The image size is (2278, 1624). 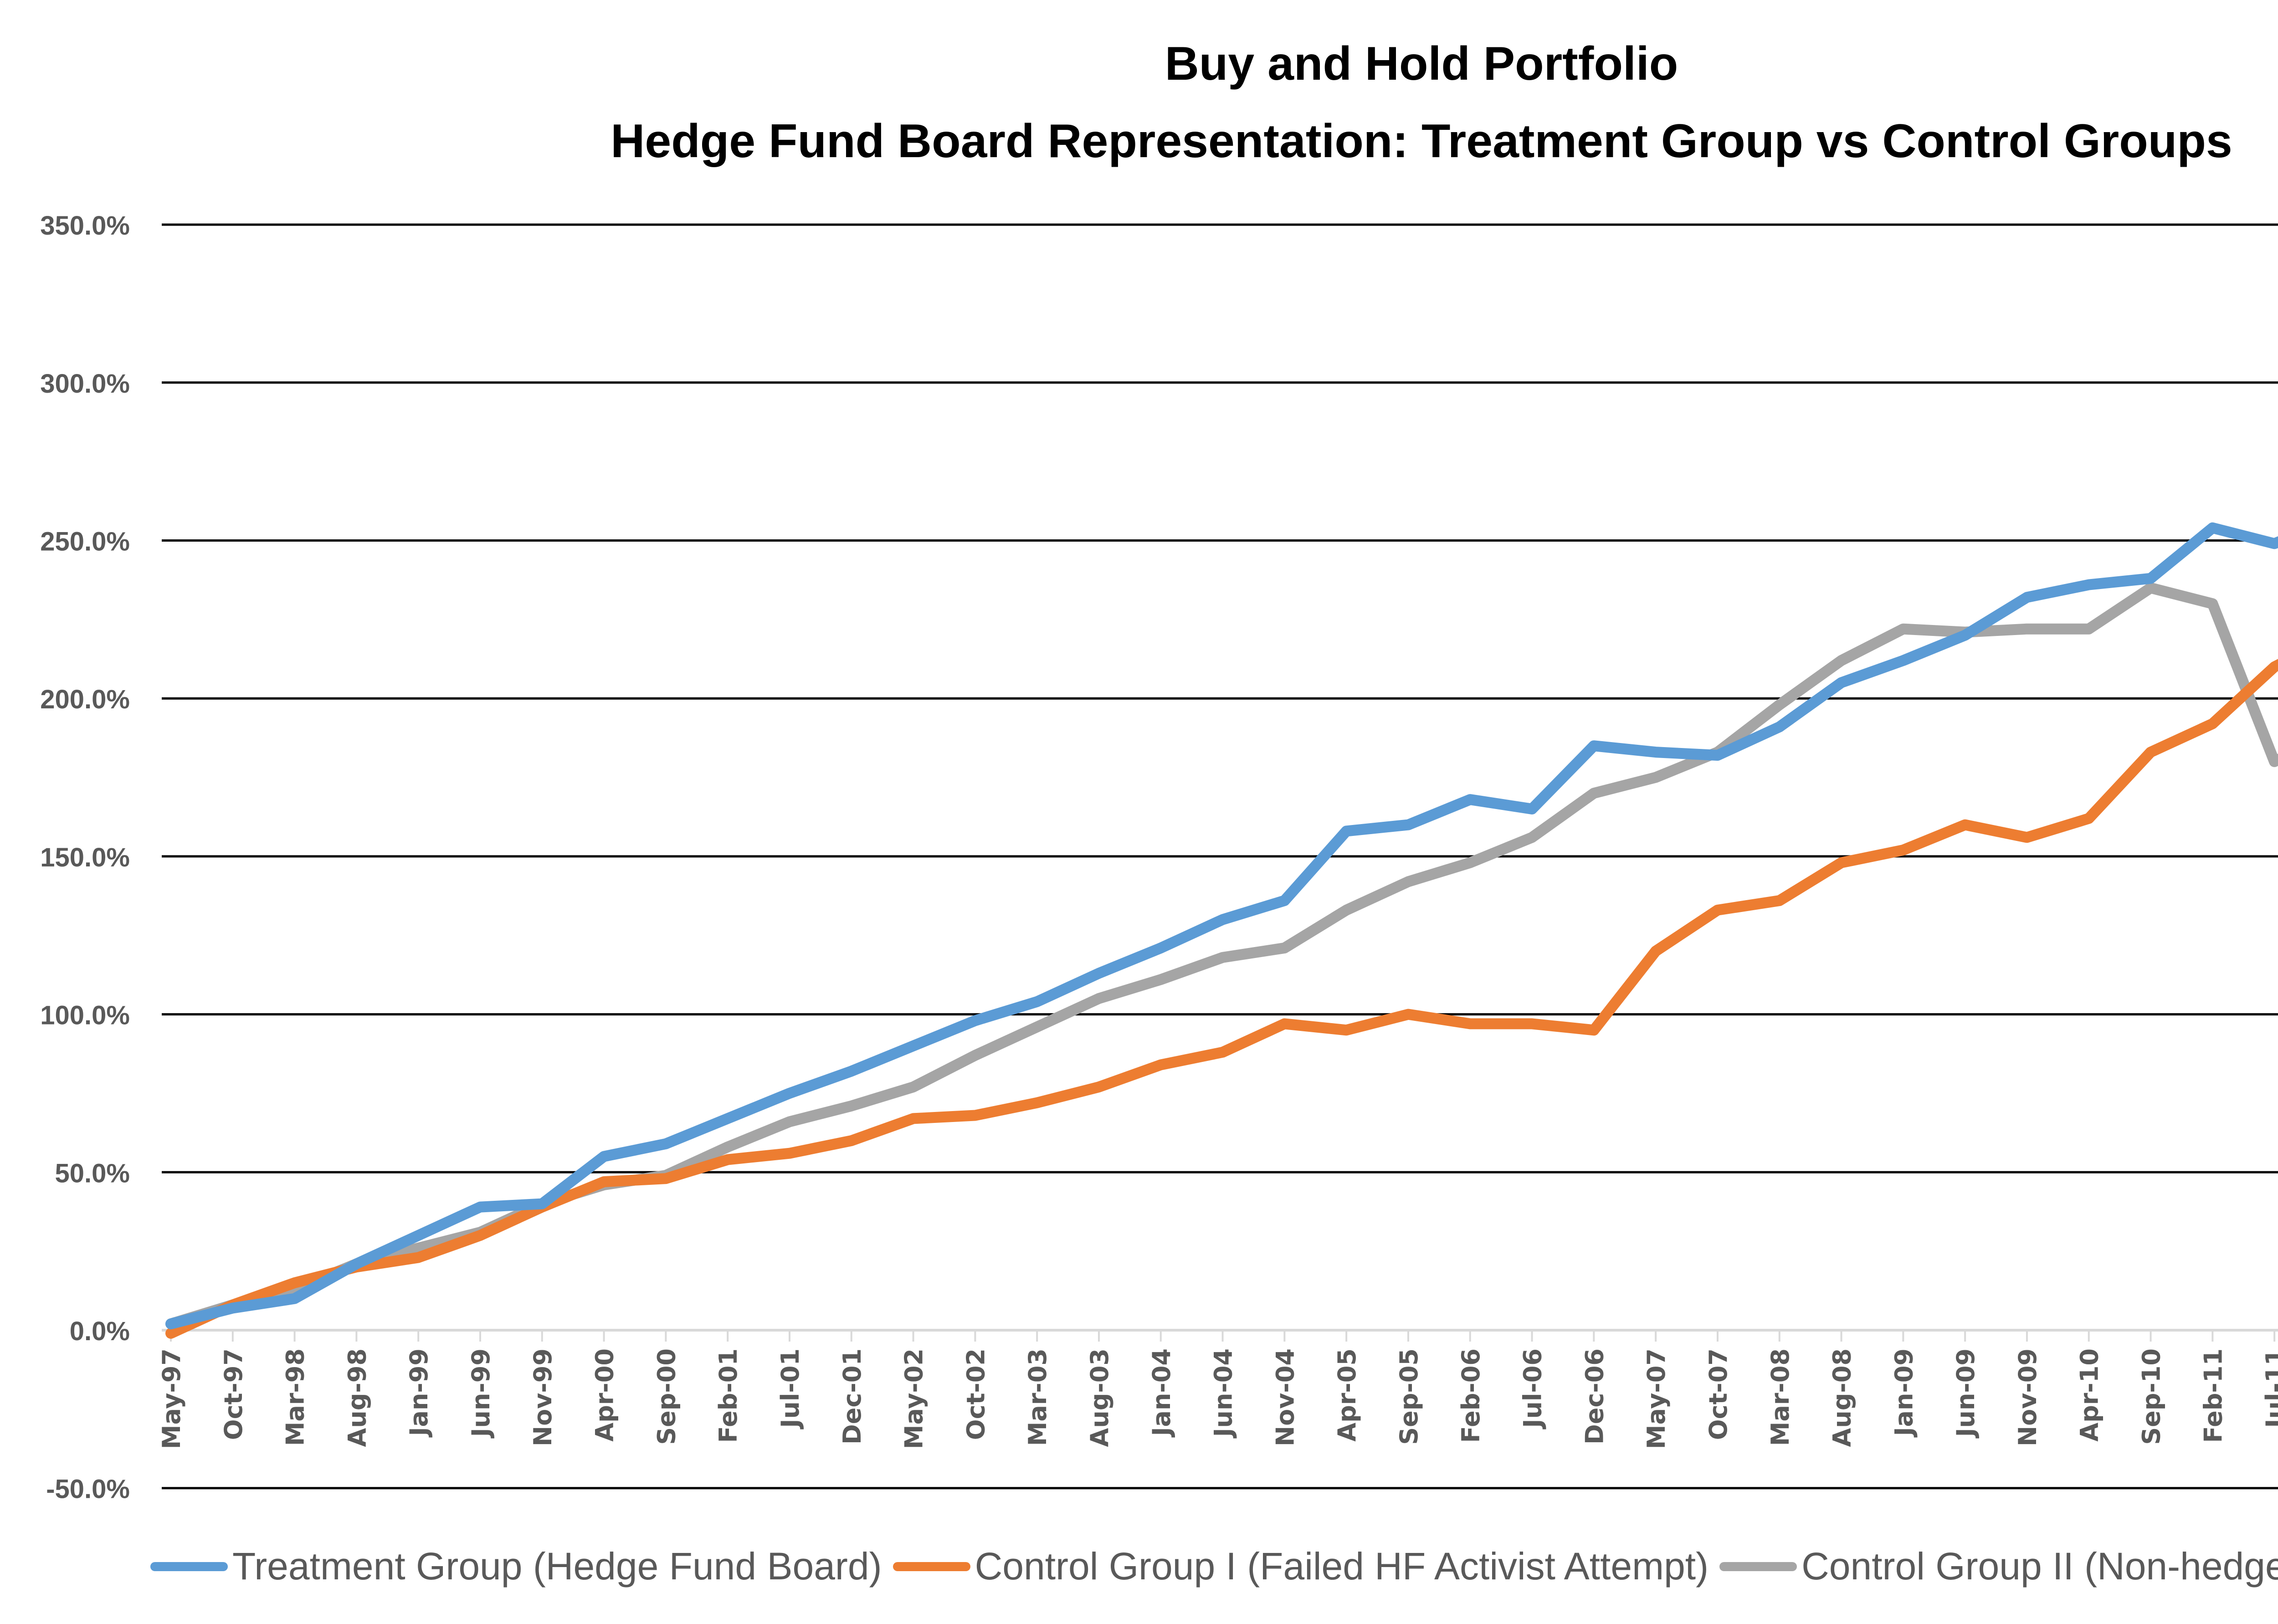 What do you see at coordinates (2089, 1395) in the screenshot?
I see `x-tick-label: Apr-10` at bounding box center [2089, 1395].